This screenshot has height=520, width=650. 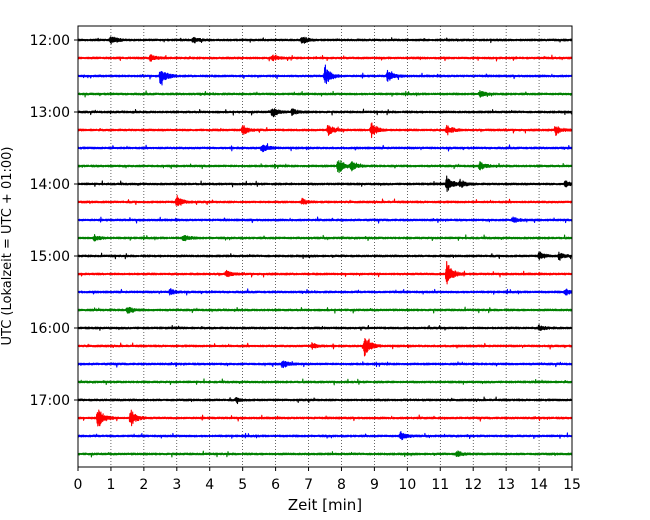 I want to click on x-tick-label: 2, so click(x=143, y=485).